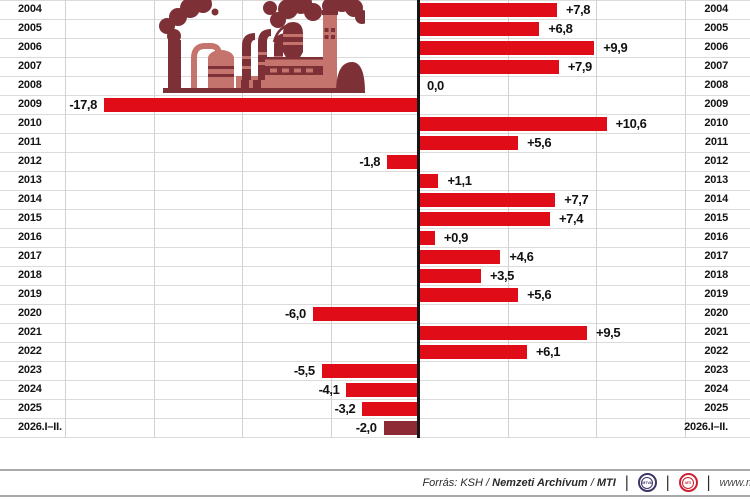 Image resolution: width=750 pixels, height=500 pixels. I want to click on year-label-right: 2005, so click(716, 28).